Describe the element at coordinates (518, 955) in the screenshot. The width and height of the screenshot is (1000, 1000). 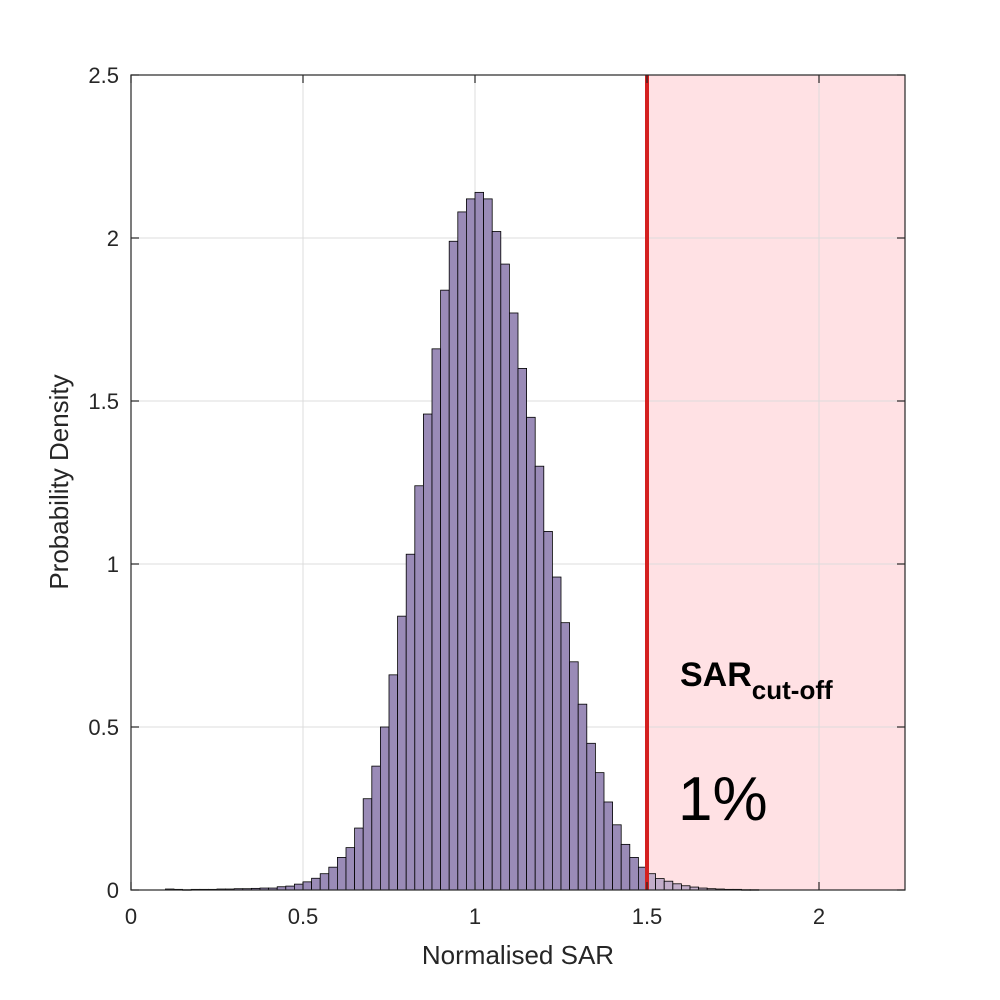
I see `x-axis-title: Normalised SAR` at that location.